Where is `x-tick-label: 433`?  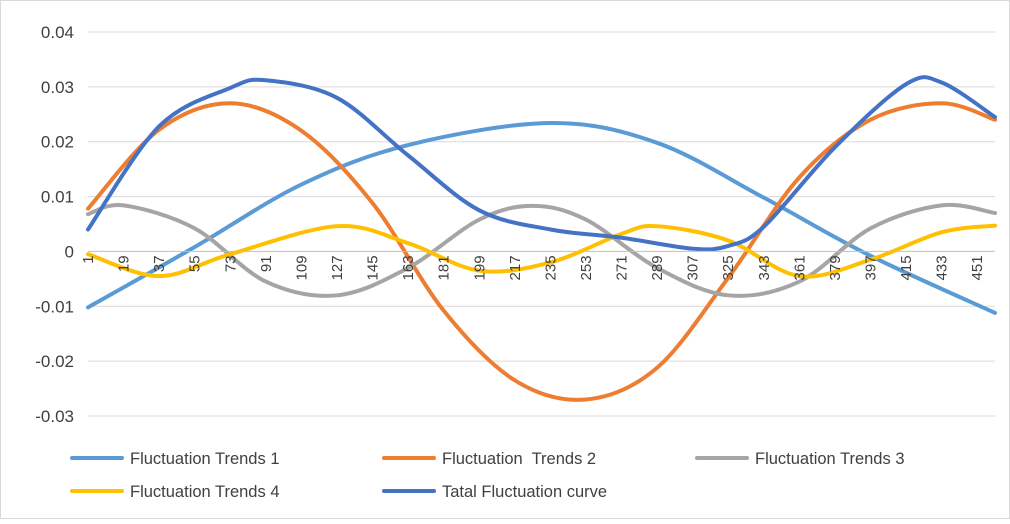
x-tick-label: 433 is located at coordinates (942, 267).